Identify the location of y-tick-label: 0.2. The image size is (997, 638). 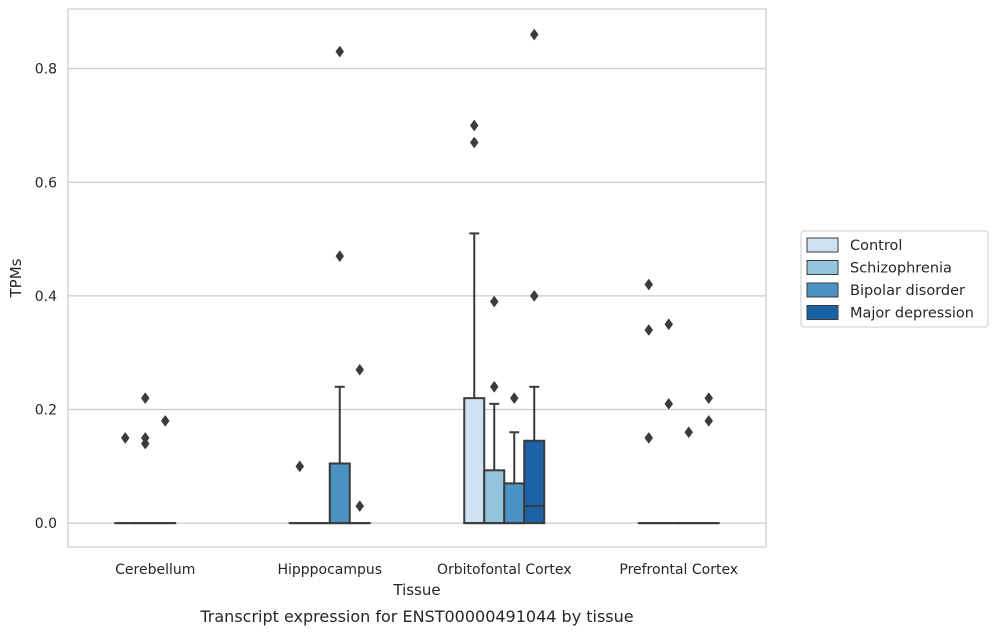
(46, 411).